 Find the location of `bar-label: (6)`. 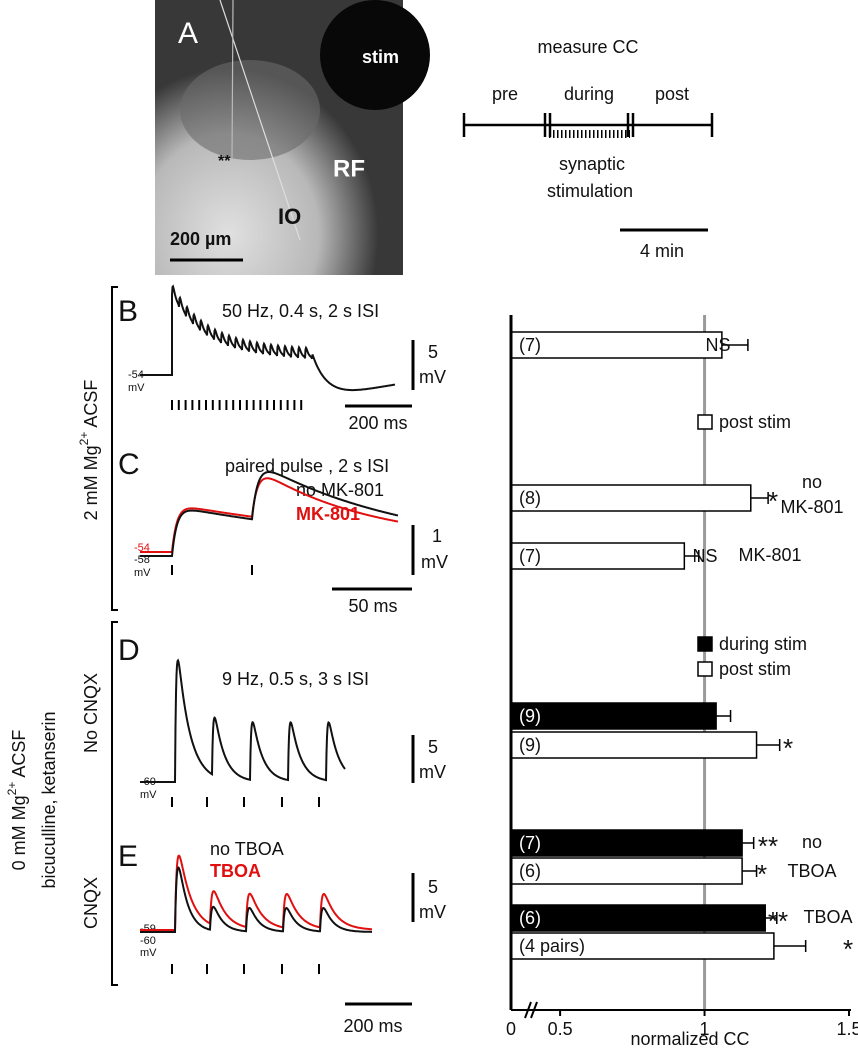

bar-label: (6) is located at coordinates (530, 871).